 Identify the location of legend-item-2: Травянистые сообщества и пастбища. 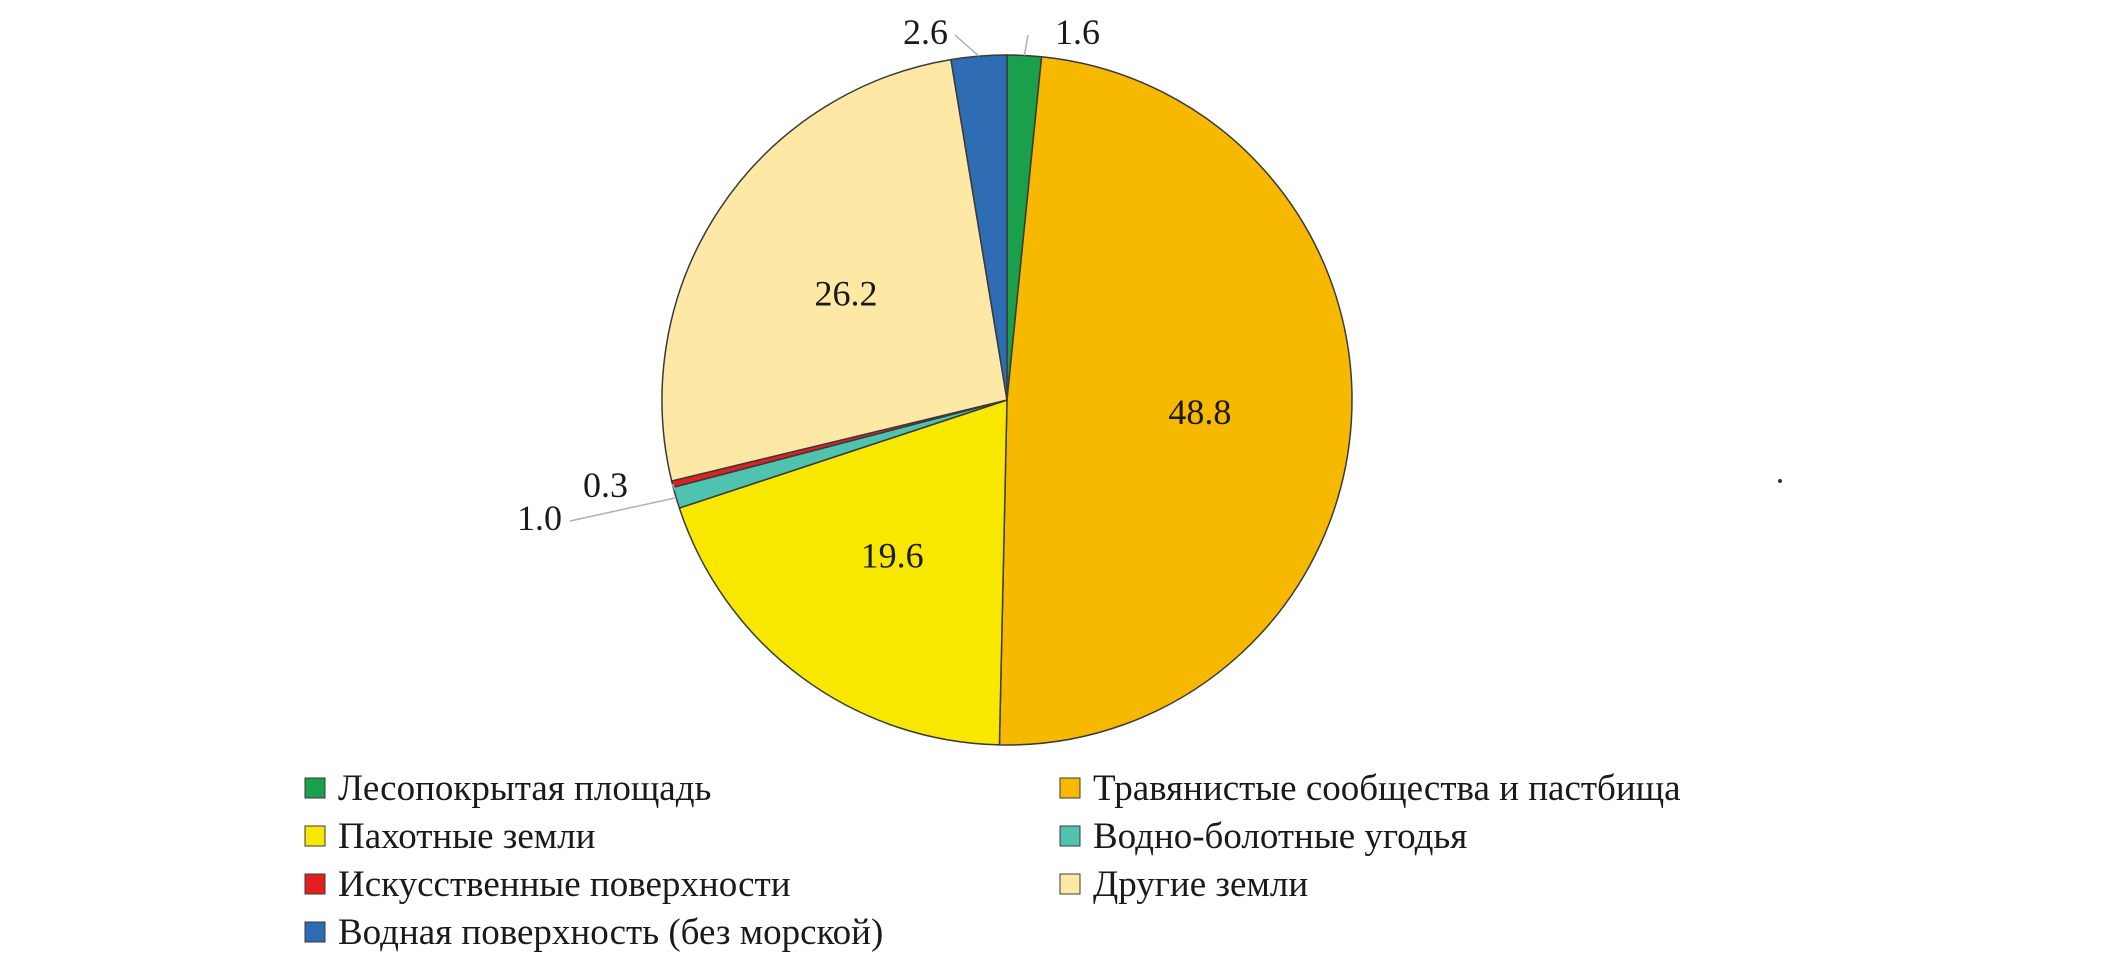
(1370, 788).